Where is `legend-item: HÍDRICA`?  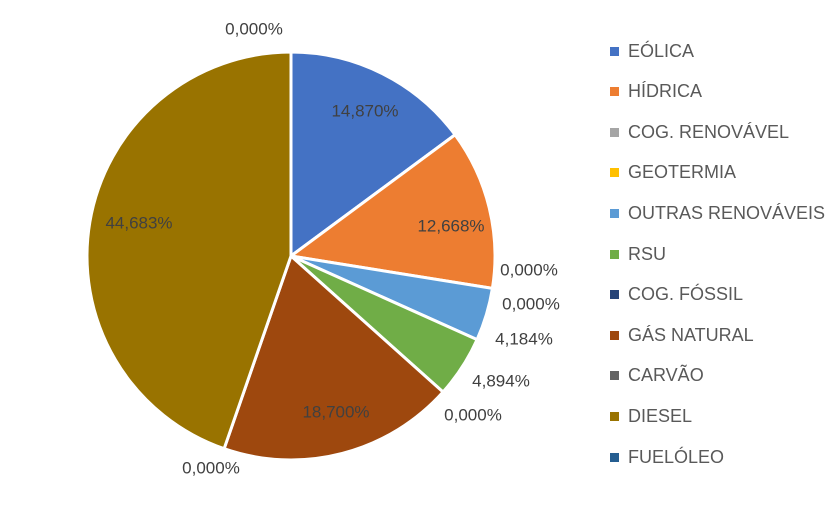 legend-item: HÍDRICA is located at coordinates (656, 92).